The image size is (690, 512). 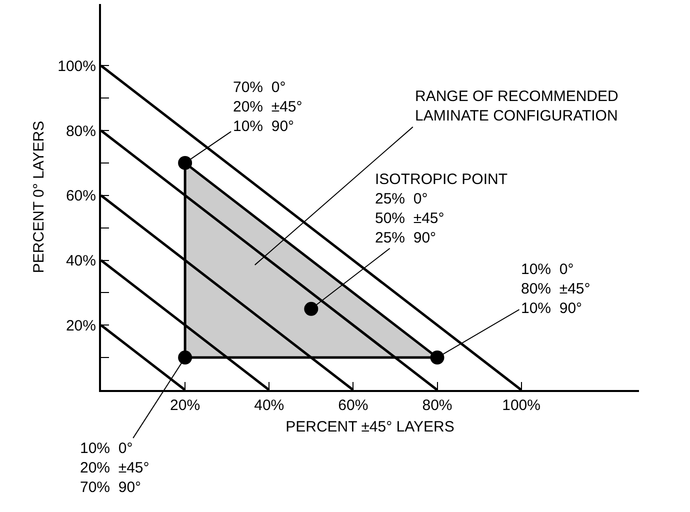 What do you see at coordinates (521, 405) in the screenshot?
I see `x-tick-label: 100%` at bounding box center [521, 405].